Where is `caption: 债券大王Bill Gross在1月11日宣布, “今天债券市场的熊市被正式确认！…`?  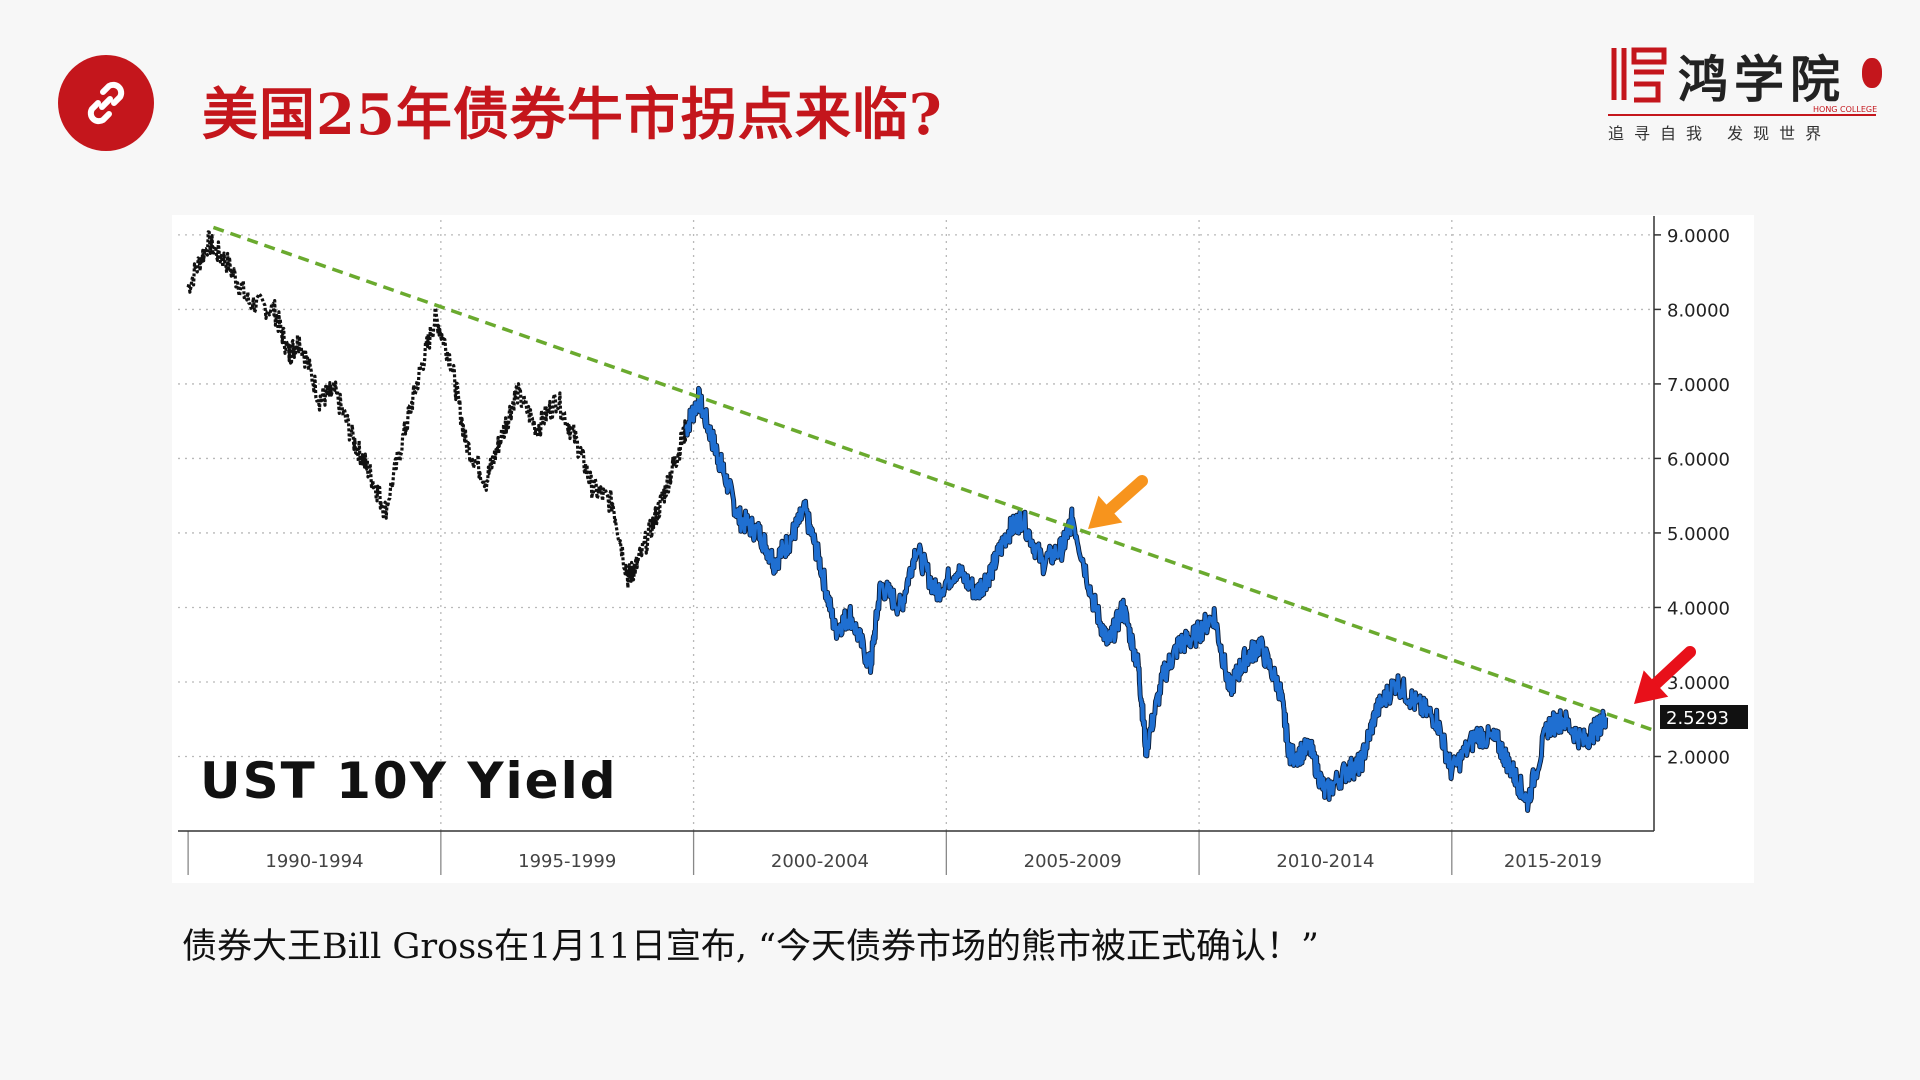 caption: 债券大王Bill Gross在1月11日宣布, “今天债券市场的熊市被正式确认！… is located at coordinates (750, 947).